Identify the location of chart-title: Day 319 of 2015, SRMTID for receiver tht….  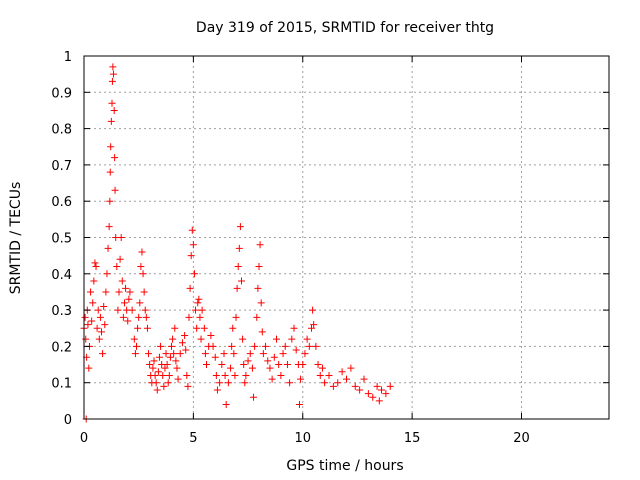
(345, 28).